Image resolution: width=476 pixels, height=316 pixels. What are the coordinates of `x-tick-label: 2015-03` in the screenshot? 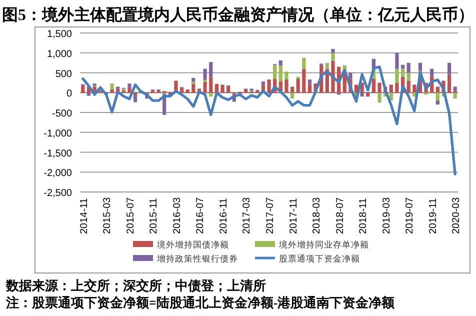 It's located at (108, 215).